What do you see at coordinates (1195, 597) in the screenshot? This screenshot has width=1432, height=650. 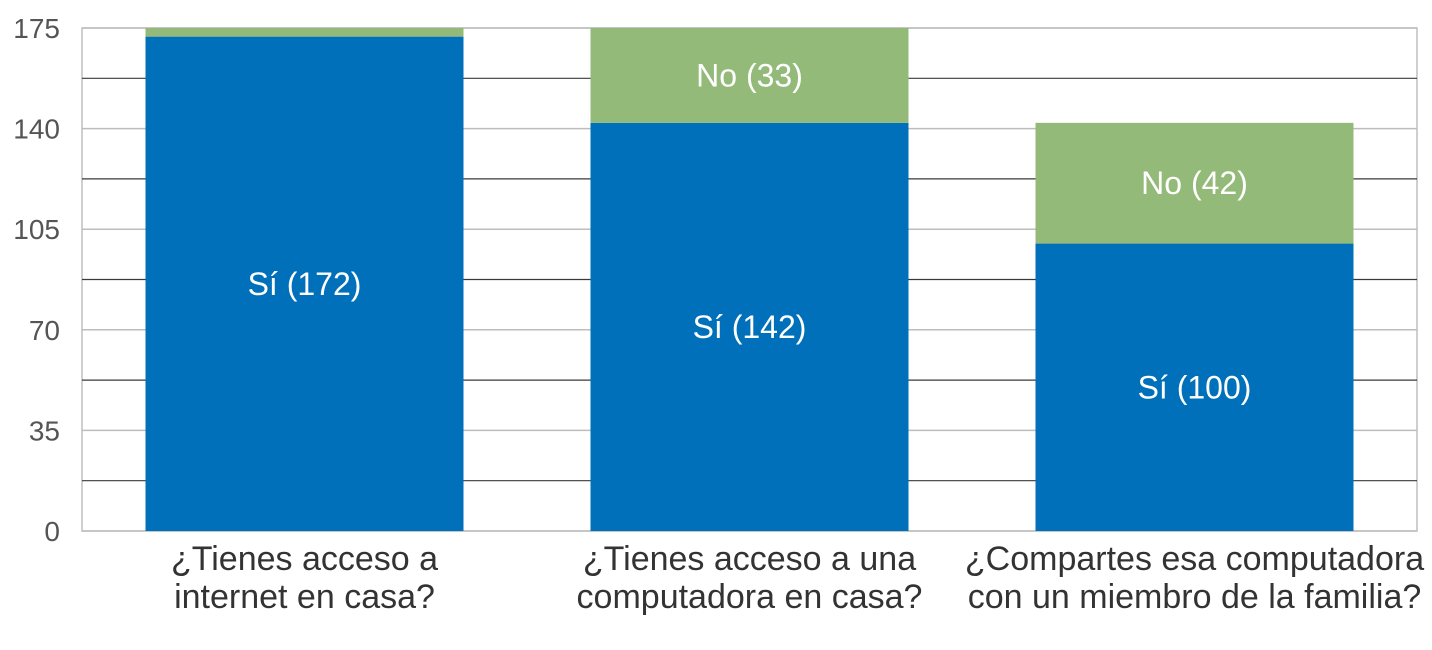 I see `x-category-label: con un miembro de la familia?` at bounding box center [1195, 597].